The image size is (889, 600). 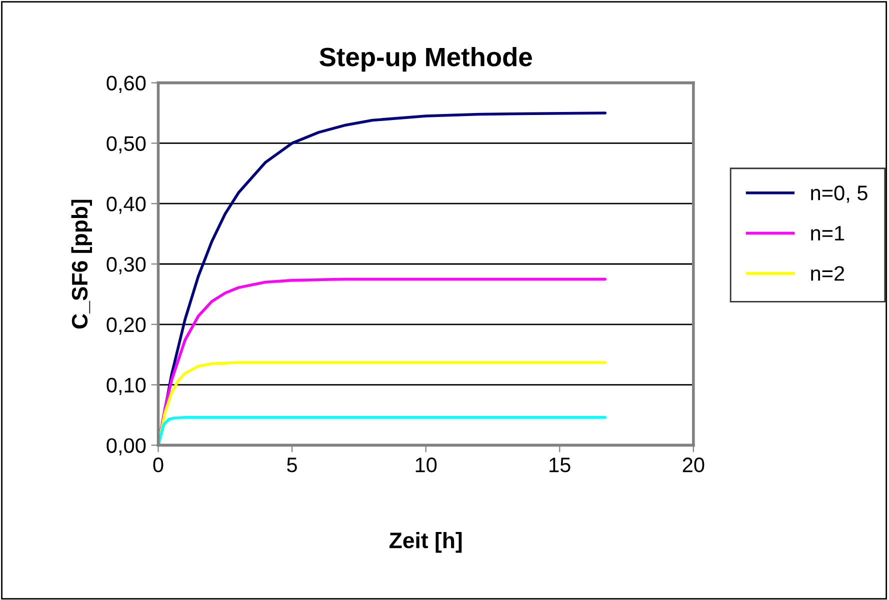 I want to click on x-tick-label: 0, so click(x=158, y=465).